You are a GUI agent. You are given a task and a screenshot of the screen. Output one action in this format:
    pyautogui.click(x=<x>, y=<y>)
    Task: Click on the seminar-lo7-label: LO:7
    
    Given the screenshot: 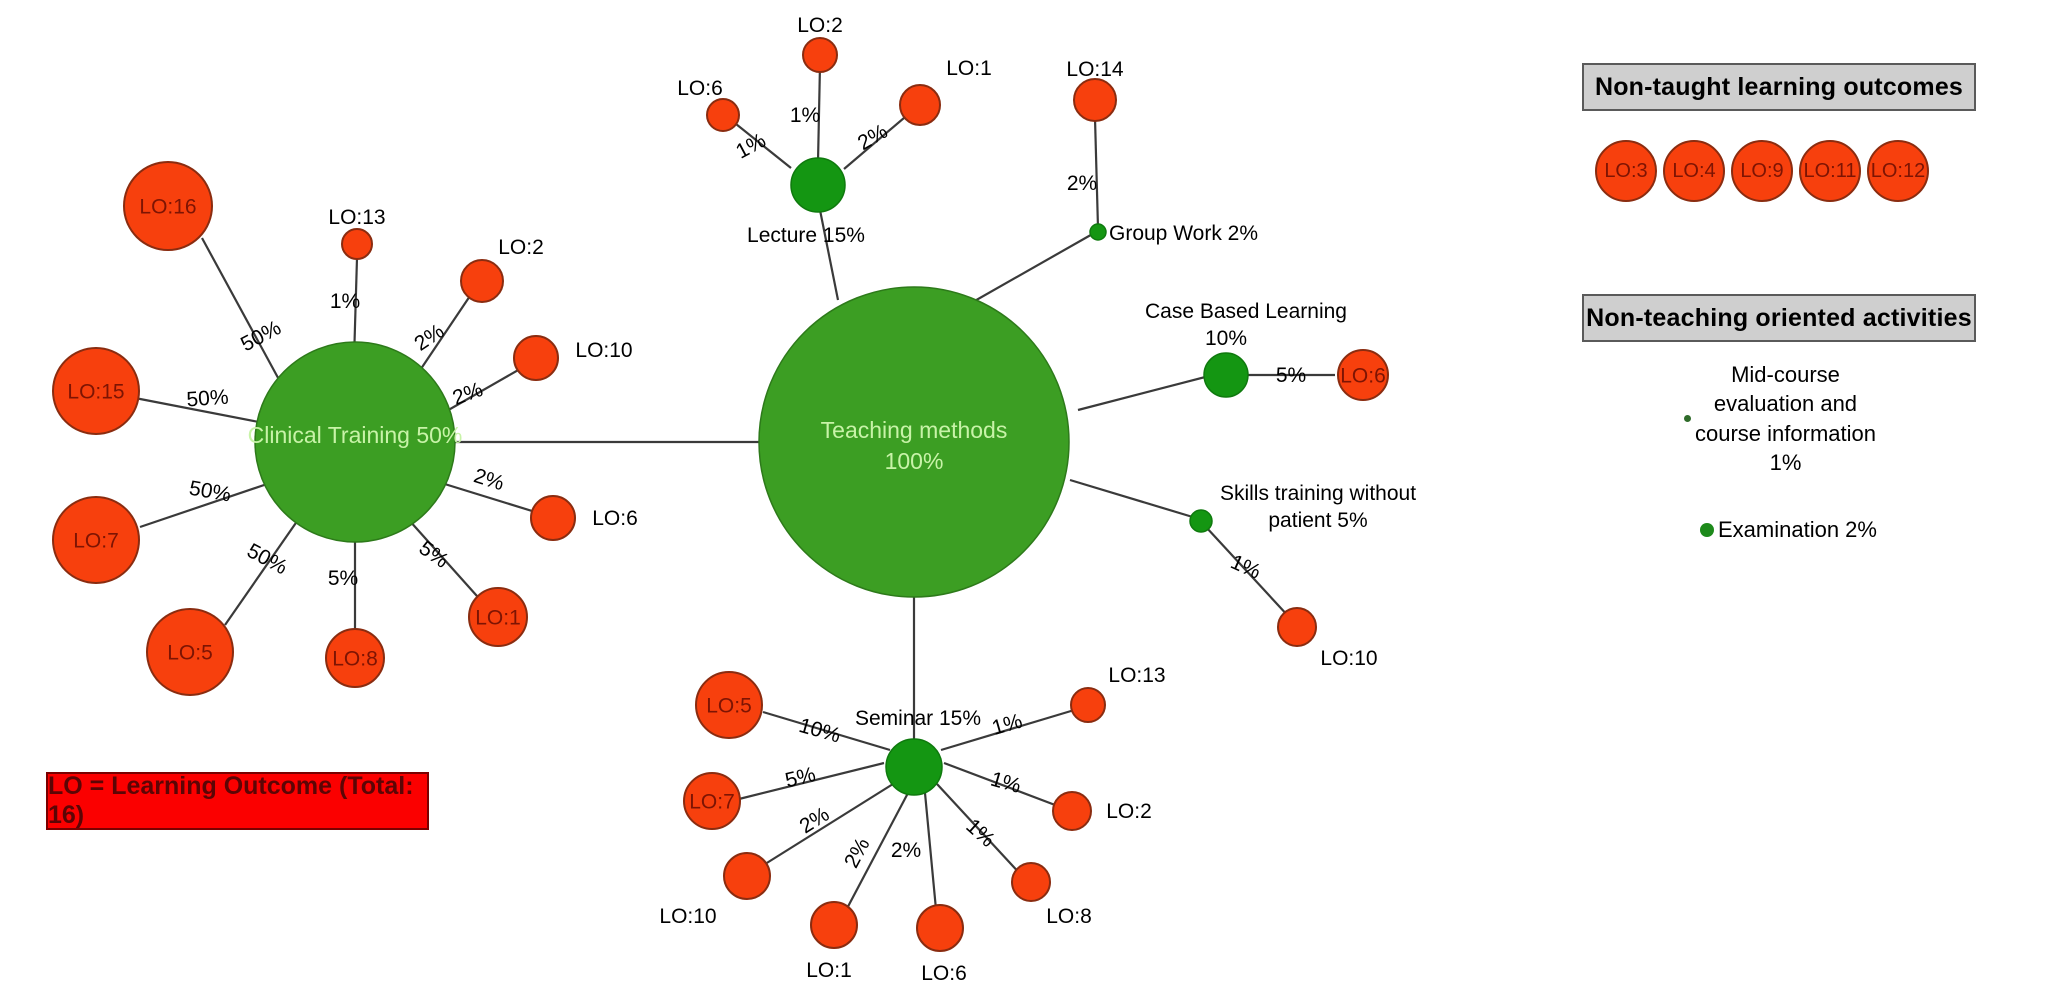 What is the action you would take?
    pyautogui.click(x=712, y=802)
    